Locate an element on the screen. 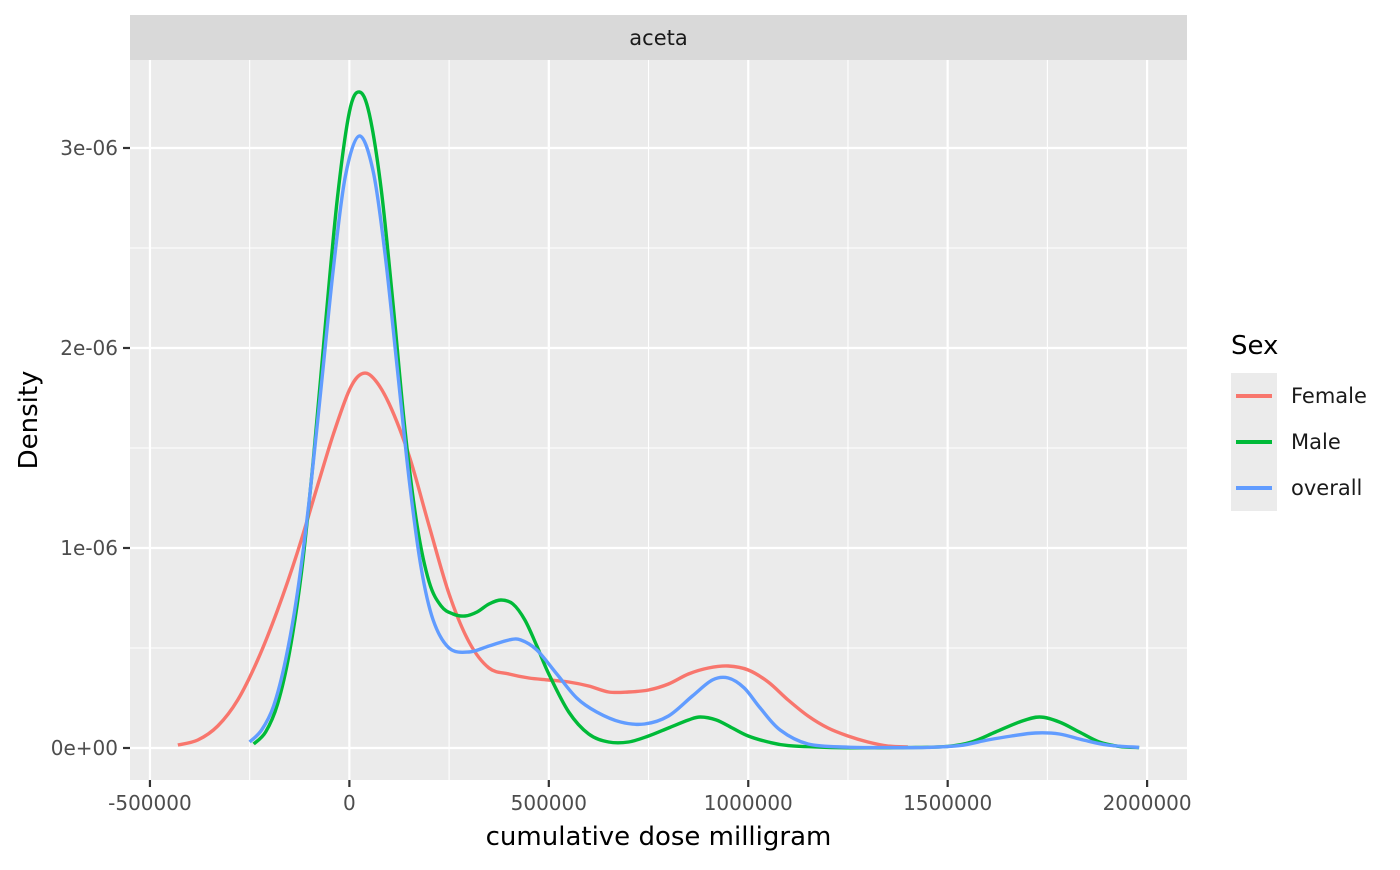 This screenshot has height=870, width=1400. x-tick-label: 2000000 is located at coordinates (1147, 803).